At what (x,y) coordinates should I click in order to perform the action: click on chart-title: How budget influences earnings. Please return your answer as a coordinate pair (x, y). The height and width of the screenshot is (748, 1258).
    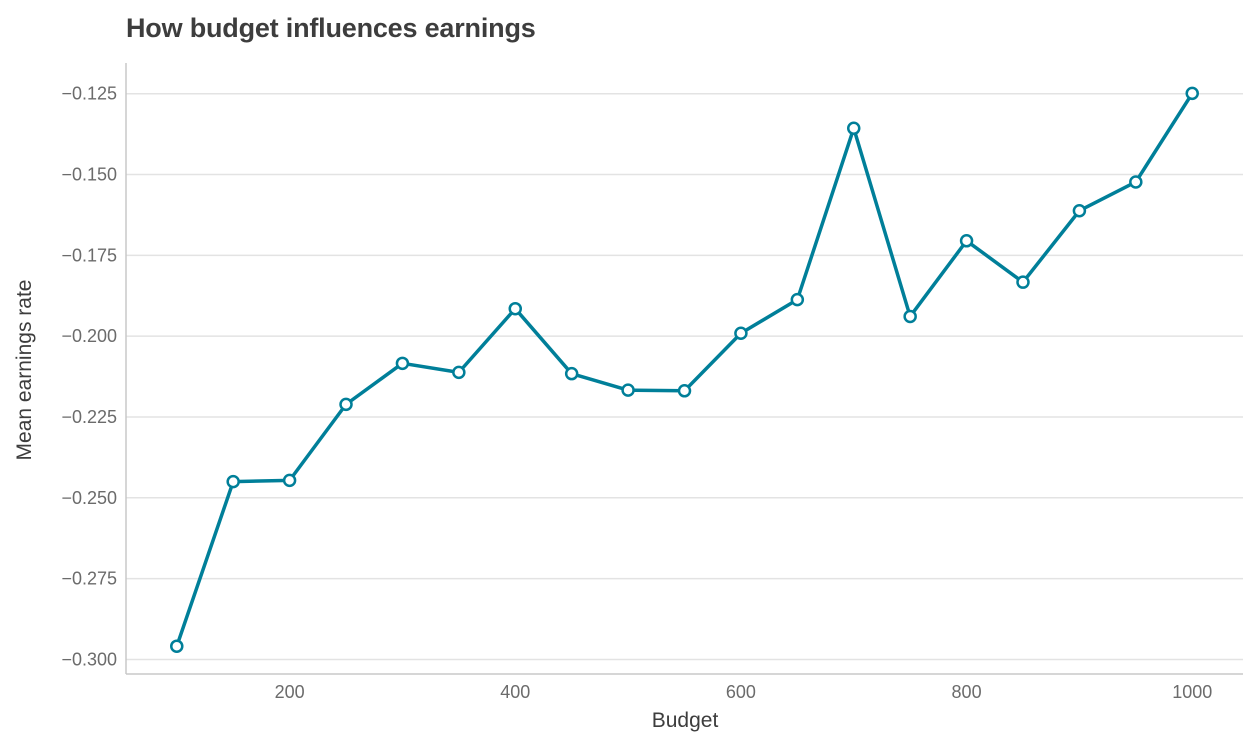
    Looking at the image, I should click on (331, 28).